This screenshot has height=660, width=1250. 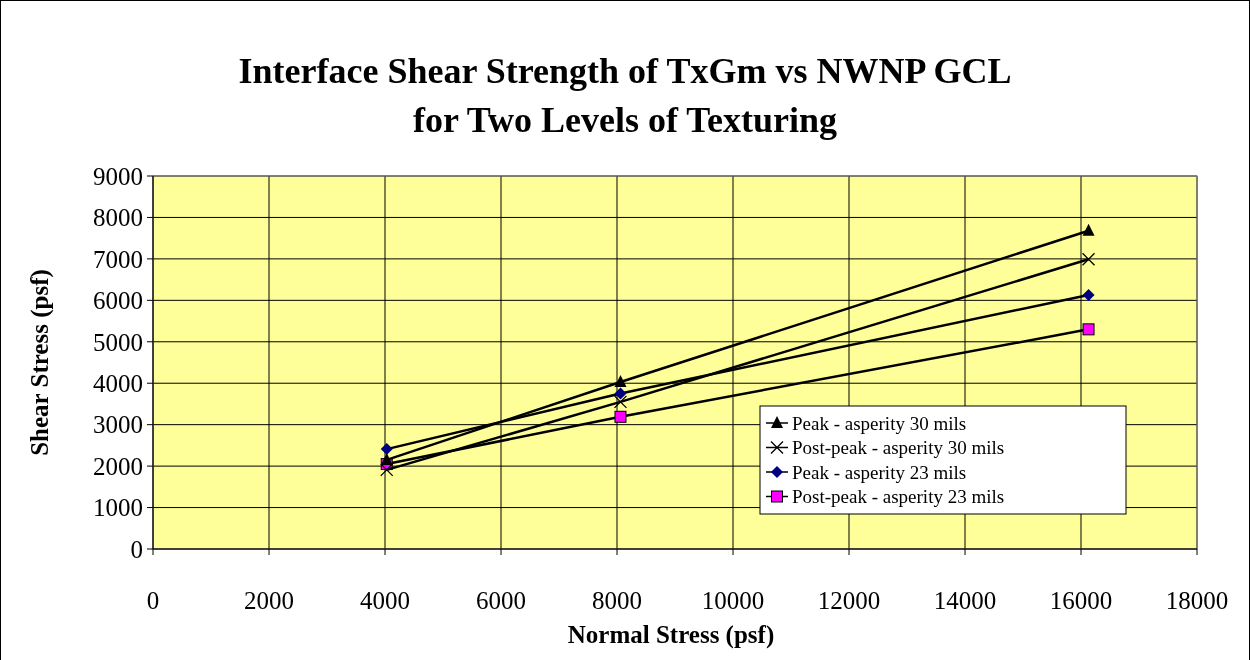 I want to click on x-tick-label: 12000, so click(x=849, y=600).